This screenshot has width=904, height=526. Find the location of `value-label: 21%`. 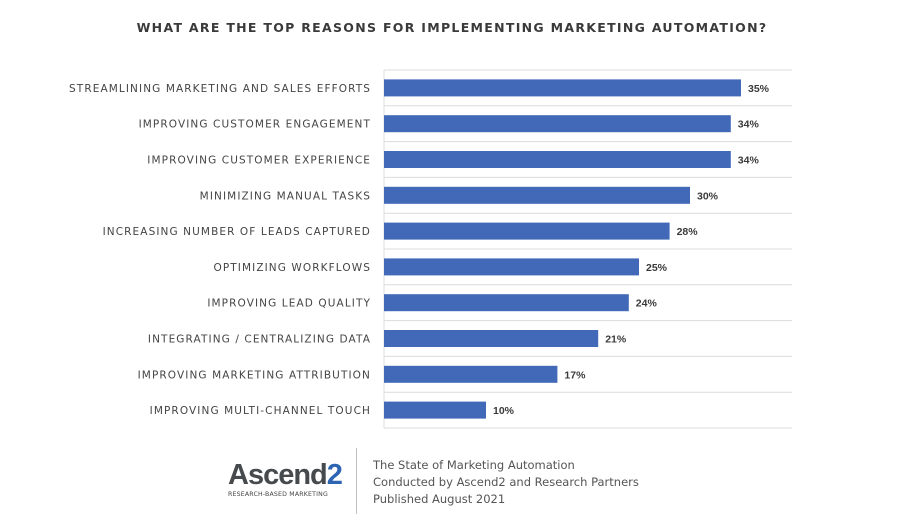

value-label: 21% is located at coordinates (616, 340).